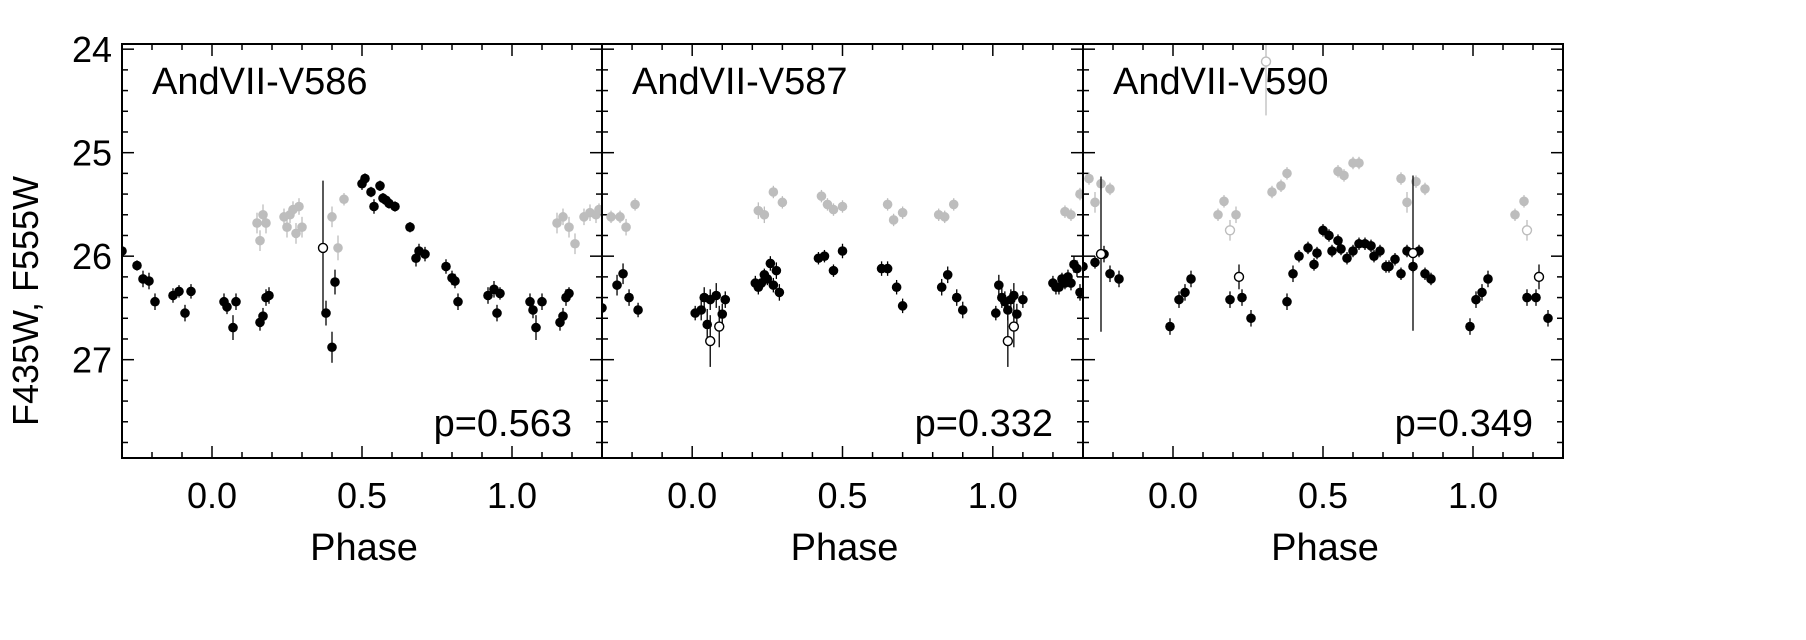  I want to click on y-tick-label: 26, so click(92, 256).